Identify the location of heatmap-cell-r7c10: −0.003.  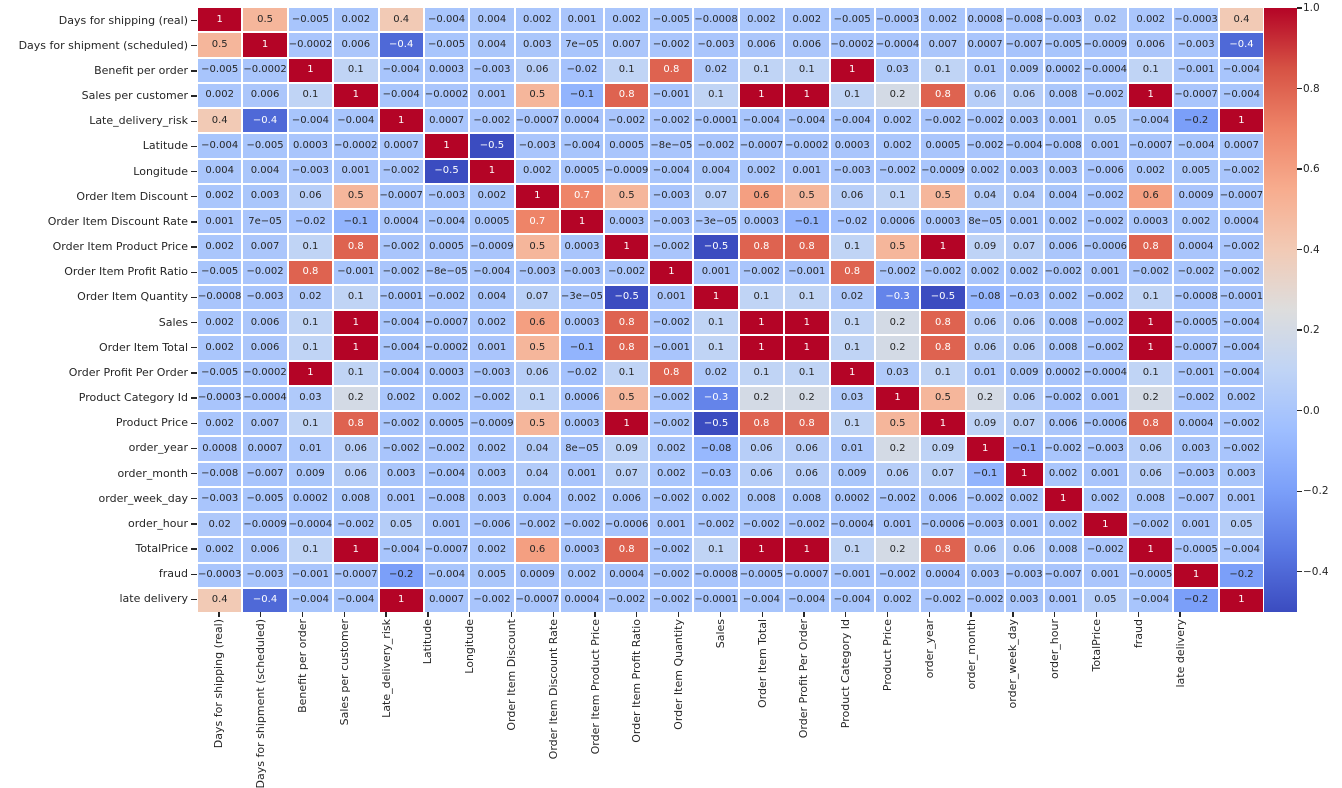
(671, 196).